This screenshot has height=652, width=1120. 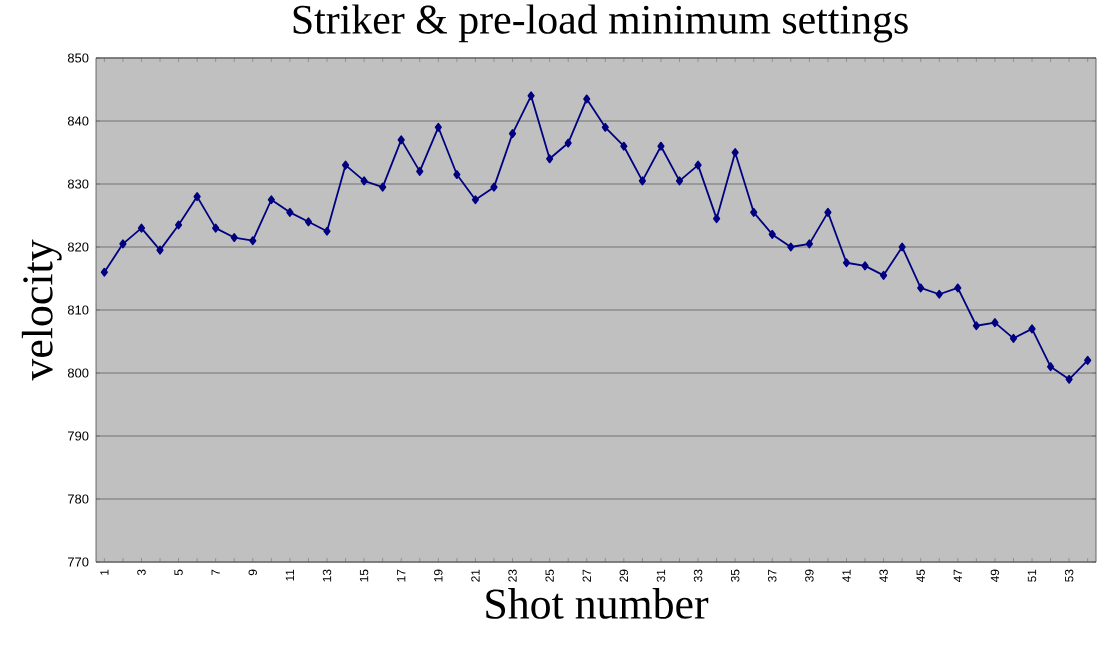 I want to click on x-axis-title: Shot number, so click(x=597, y=603).